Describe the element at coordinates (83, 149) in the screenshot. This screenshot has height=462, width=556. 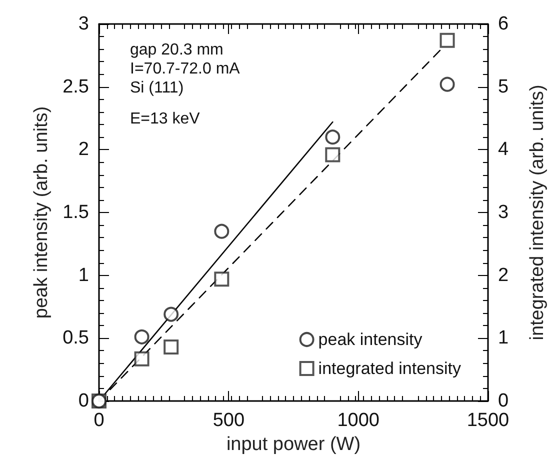
I see `y-tick-label: 2` at that location.